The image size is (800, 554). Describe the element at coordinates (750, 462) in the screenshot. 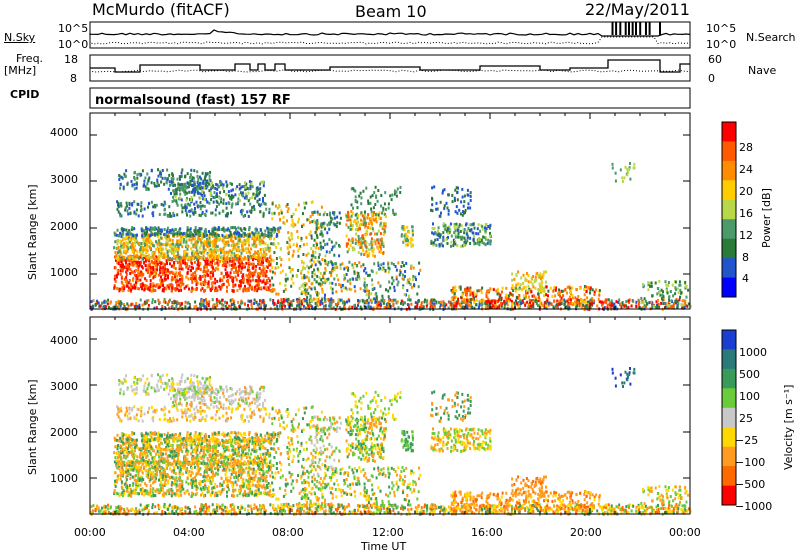

I see `velocity-cb-m100: −100` at that location.